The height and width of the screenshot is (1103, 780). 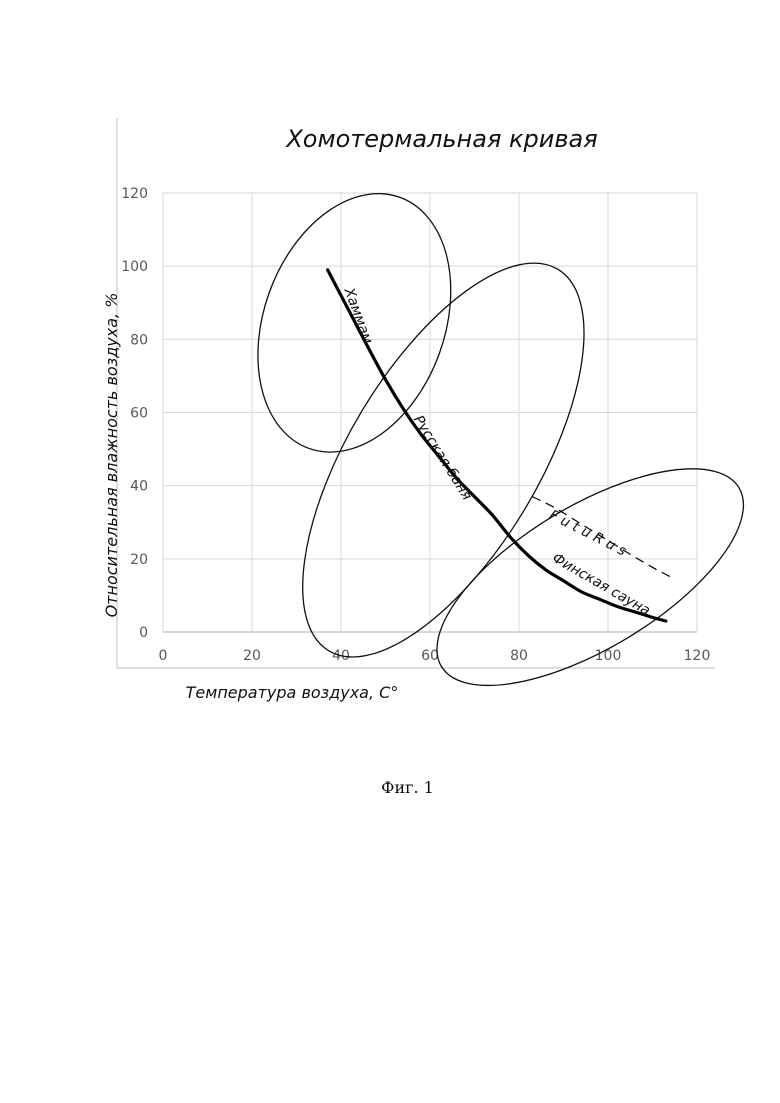 What do you see at coordinates (163, 656) in the screenshot?
I see `x-tick-label: 0` at bounding box center [163, 656].